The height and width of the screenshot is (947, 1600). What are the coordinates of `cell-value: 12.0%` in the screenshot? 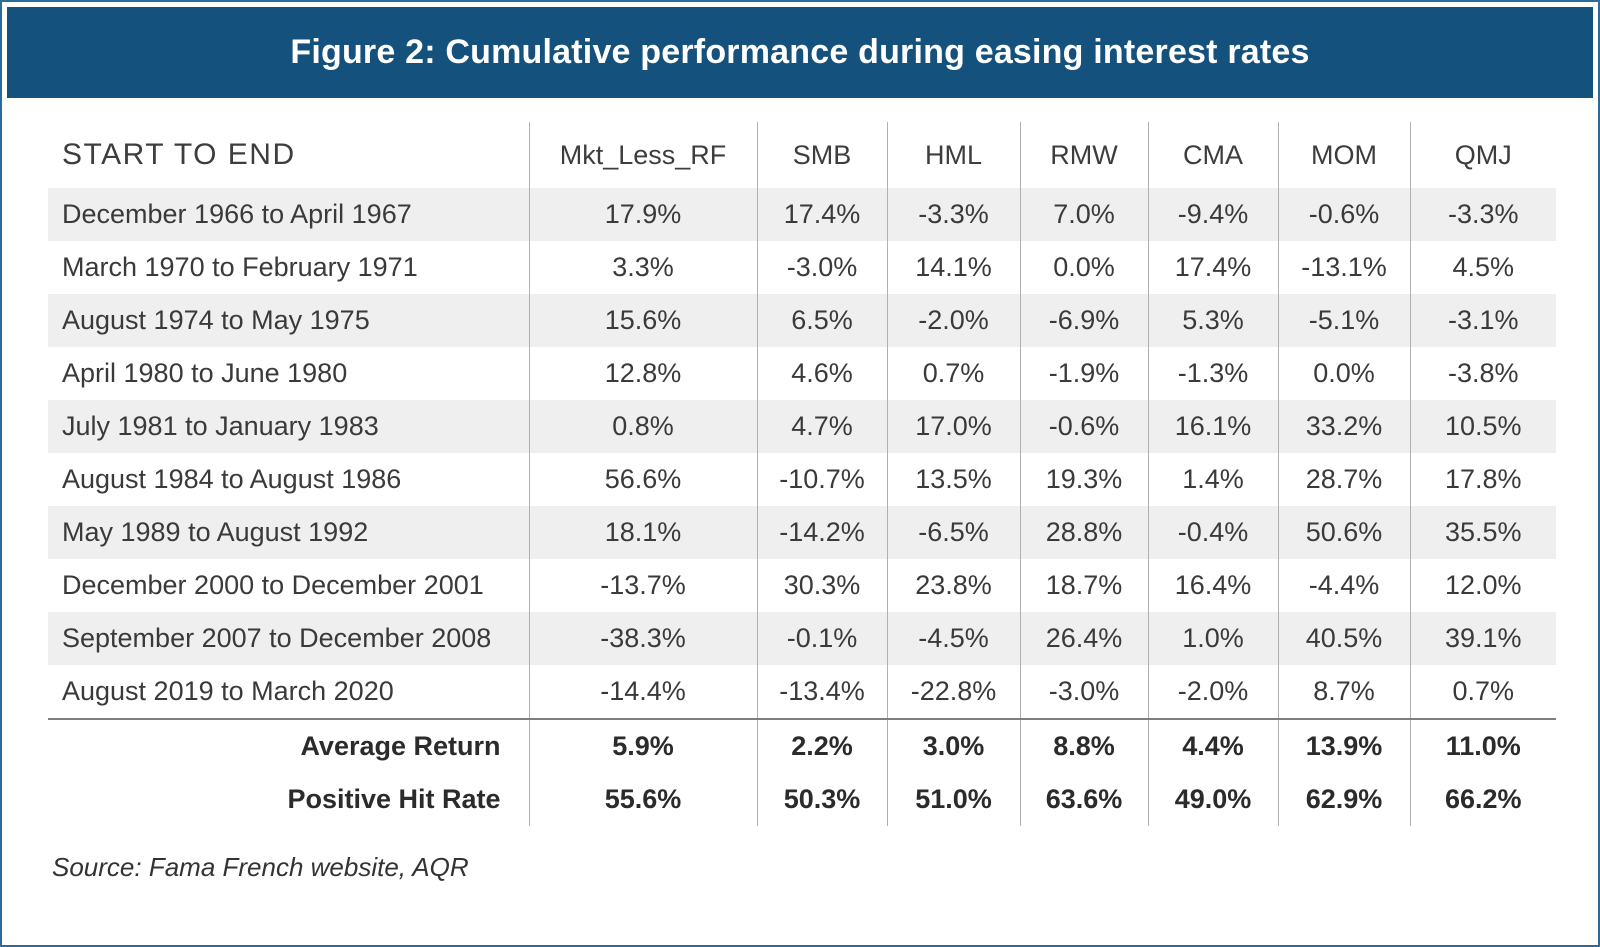 It's located at (1482, 585).